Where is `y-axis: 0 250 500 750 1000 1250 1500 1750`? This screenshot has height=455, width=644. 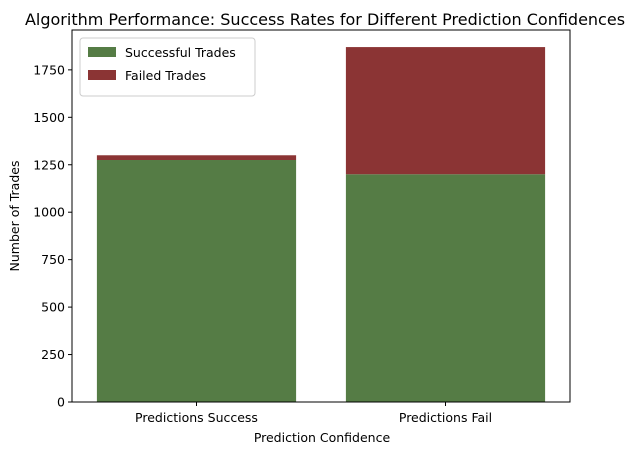 y-axis: 0 250 500 750 1000 1250 1500 1750 is located at coordinates (52, 236).